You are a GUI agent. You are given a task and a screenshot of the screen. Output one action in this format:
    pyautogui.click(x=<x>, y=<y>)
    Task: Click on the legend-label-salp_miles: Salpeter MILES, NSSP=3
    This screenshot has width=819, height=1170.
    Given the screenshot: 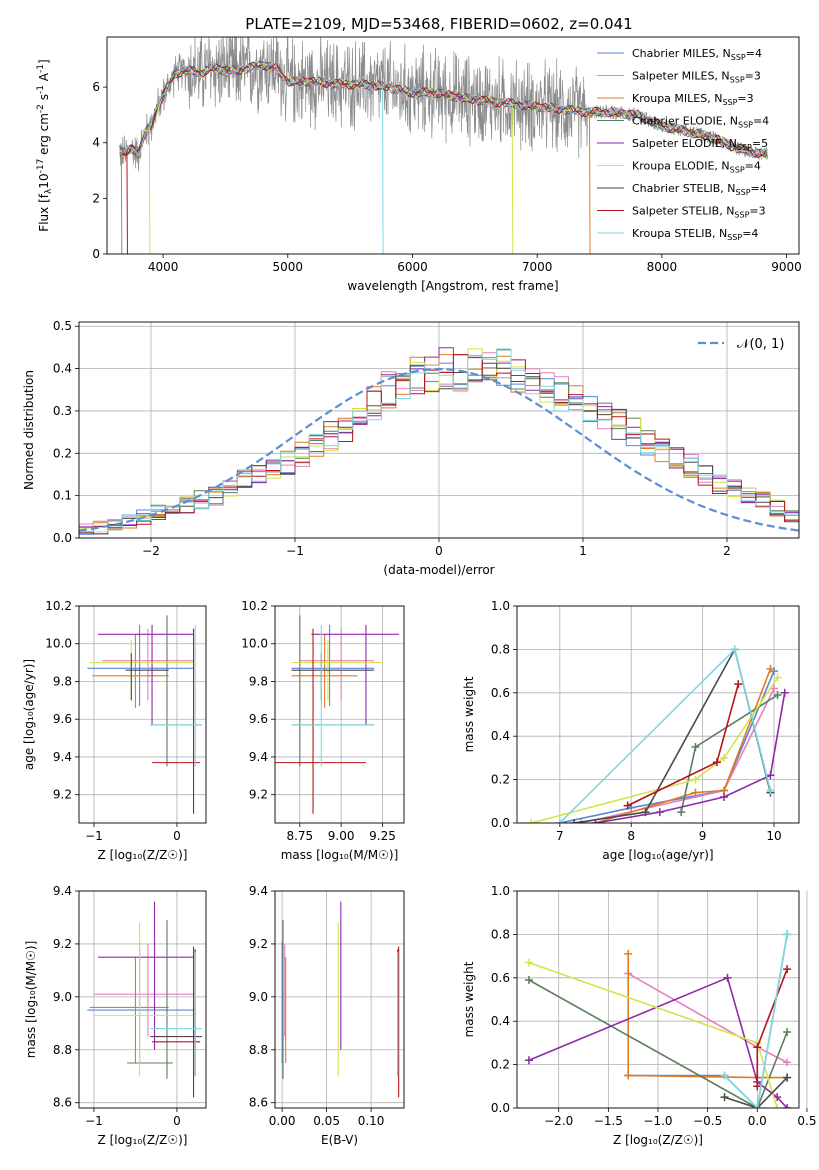 What is the action you would take?
    pyautogui.click(x=696, y=77)
    